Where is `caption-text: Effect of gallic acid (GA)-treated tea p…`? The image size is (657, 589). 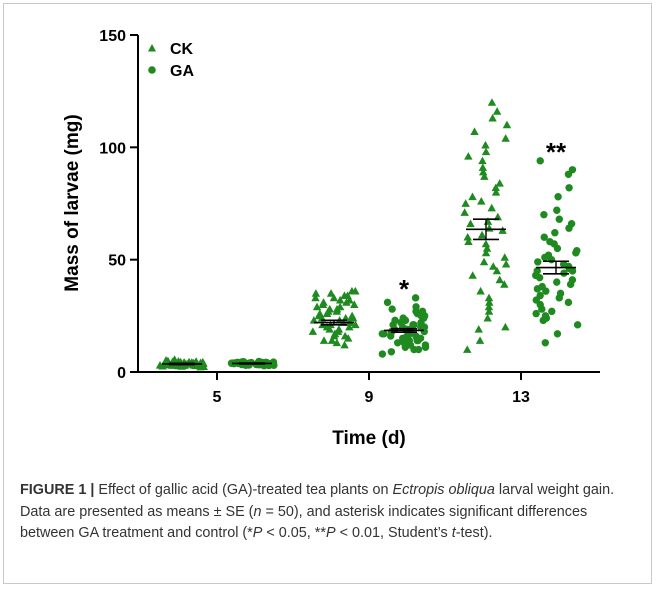
caption-text: Effect of gallic acid (GA)-treated tea p… is located at coordinates (243, 490).